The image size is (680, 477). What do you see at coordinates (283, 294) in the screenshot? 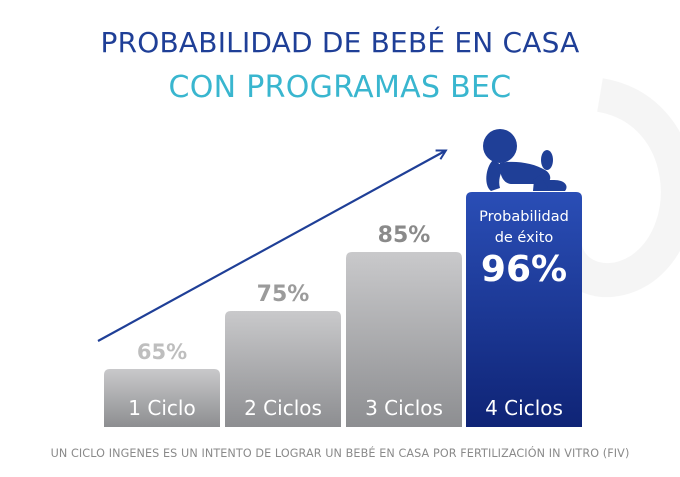
I see `value-label-2: 75%` at bounding box center [283, 294].